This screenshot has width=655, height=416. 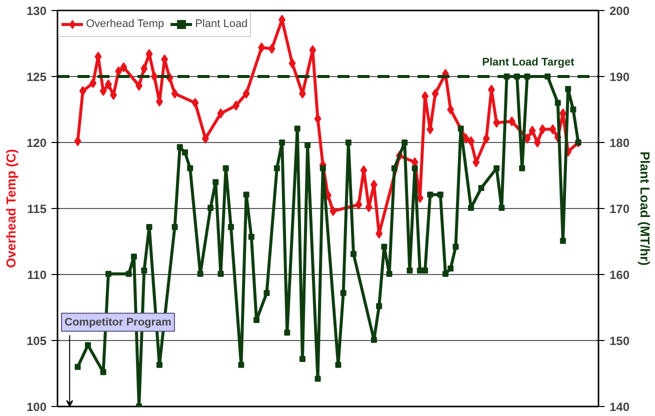 What do you see at coordinates (36, 143) in the screenshot?
I see `y-tick-label: 120` at bounding box center [36, 143].